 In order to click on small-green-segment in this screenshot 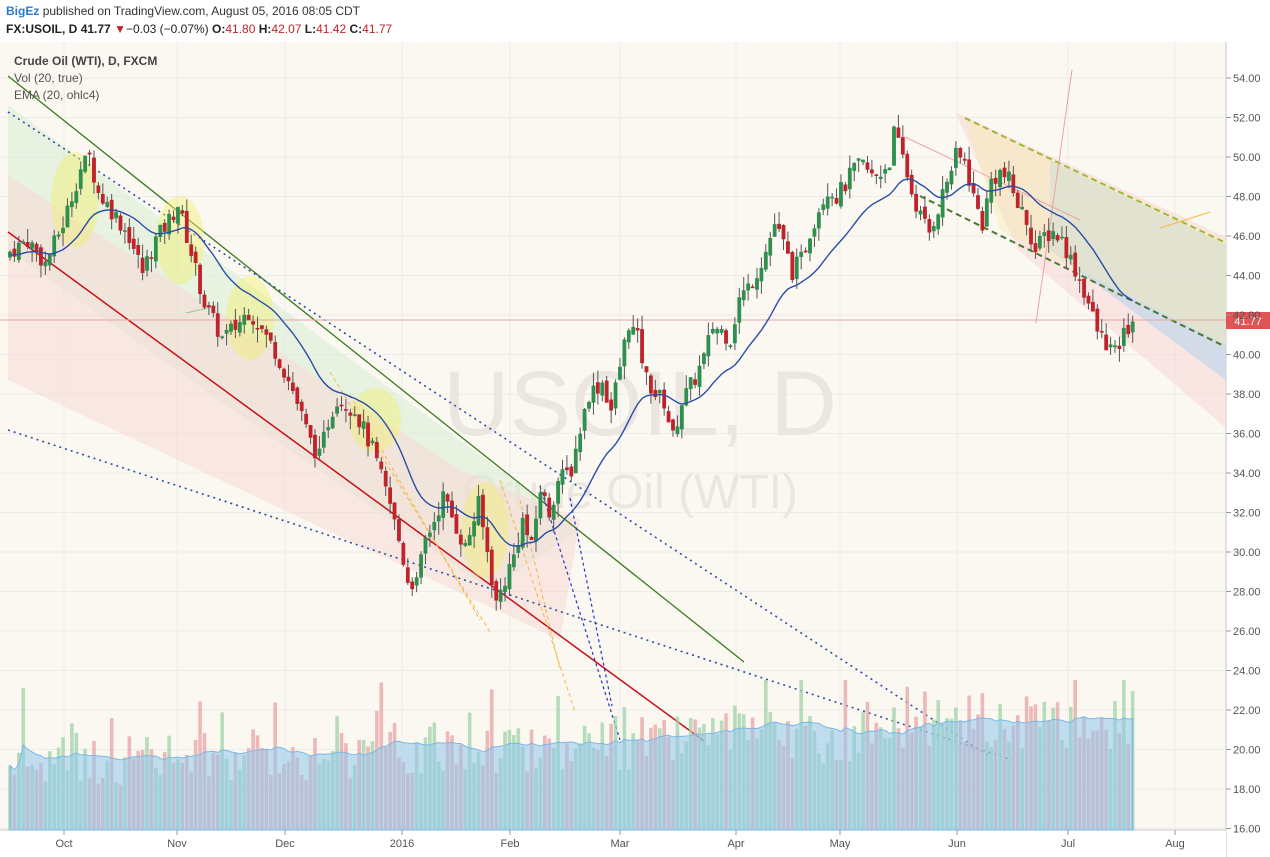, I will do `click(201, 309)`.